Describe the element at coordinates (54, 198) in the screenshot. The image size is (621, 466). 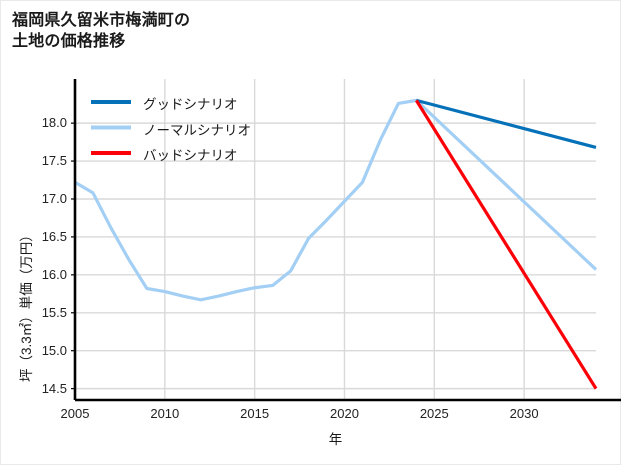
I see `y-axis-tick-label: 17.0` at that location.